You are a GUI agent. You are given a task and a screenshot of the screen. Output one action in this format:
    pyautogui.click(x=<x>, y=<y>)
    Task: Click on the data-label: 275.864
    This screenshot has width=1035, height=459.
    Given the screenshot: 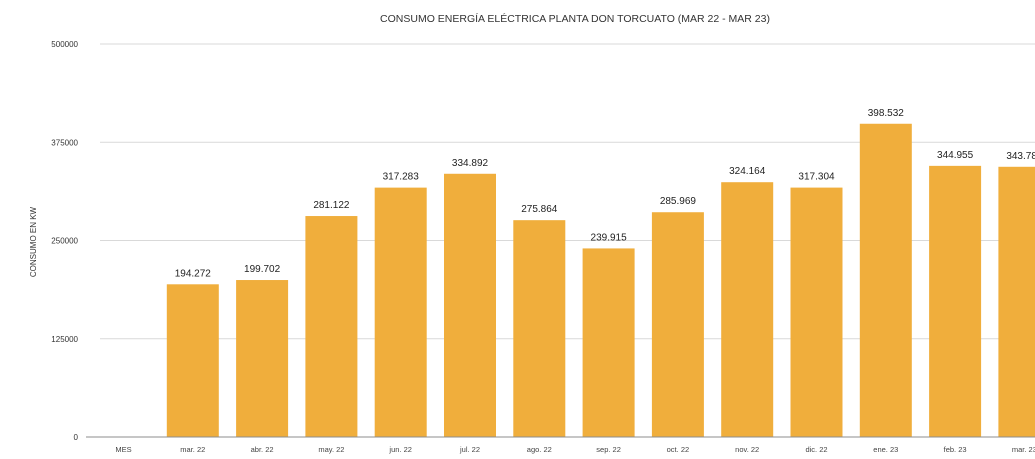 What is the action you would take?
    pyautogui.click(x=539, y=209)
    